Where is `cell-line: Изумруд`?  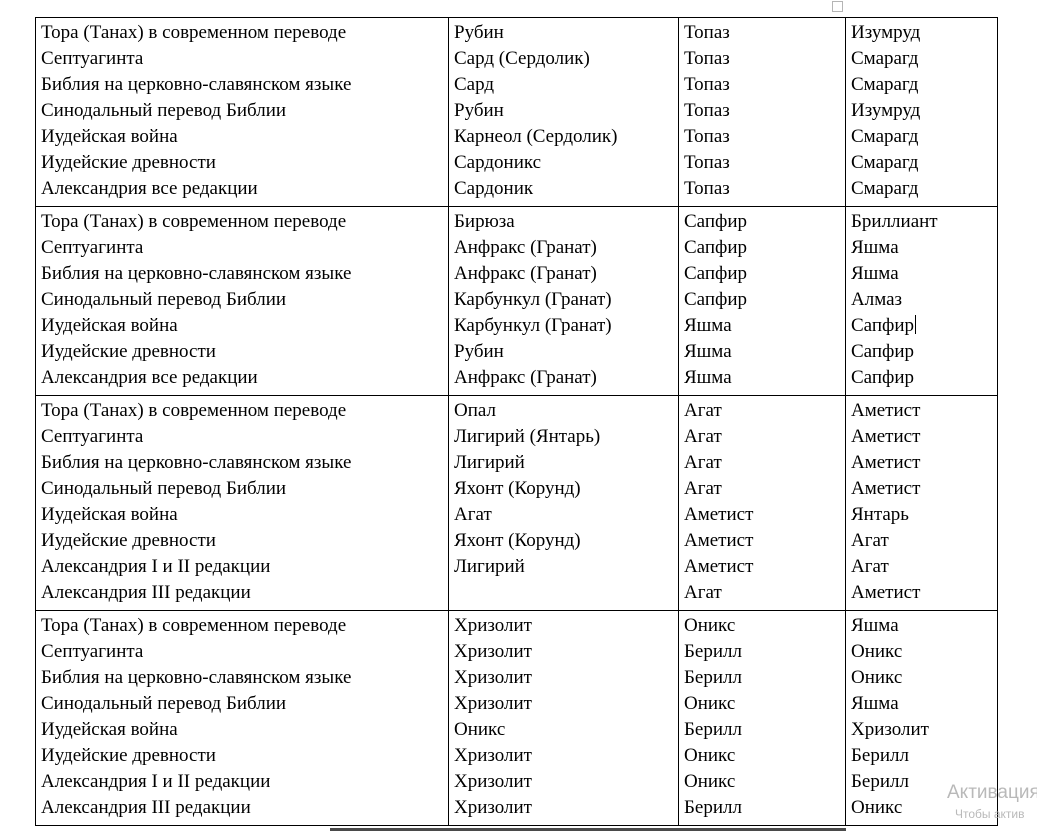
cell-line: Изумруд is located at coordinates (886, 110).